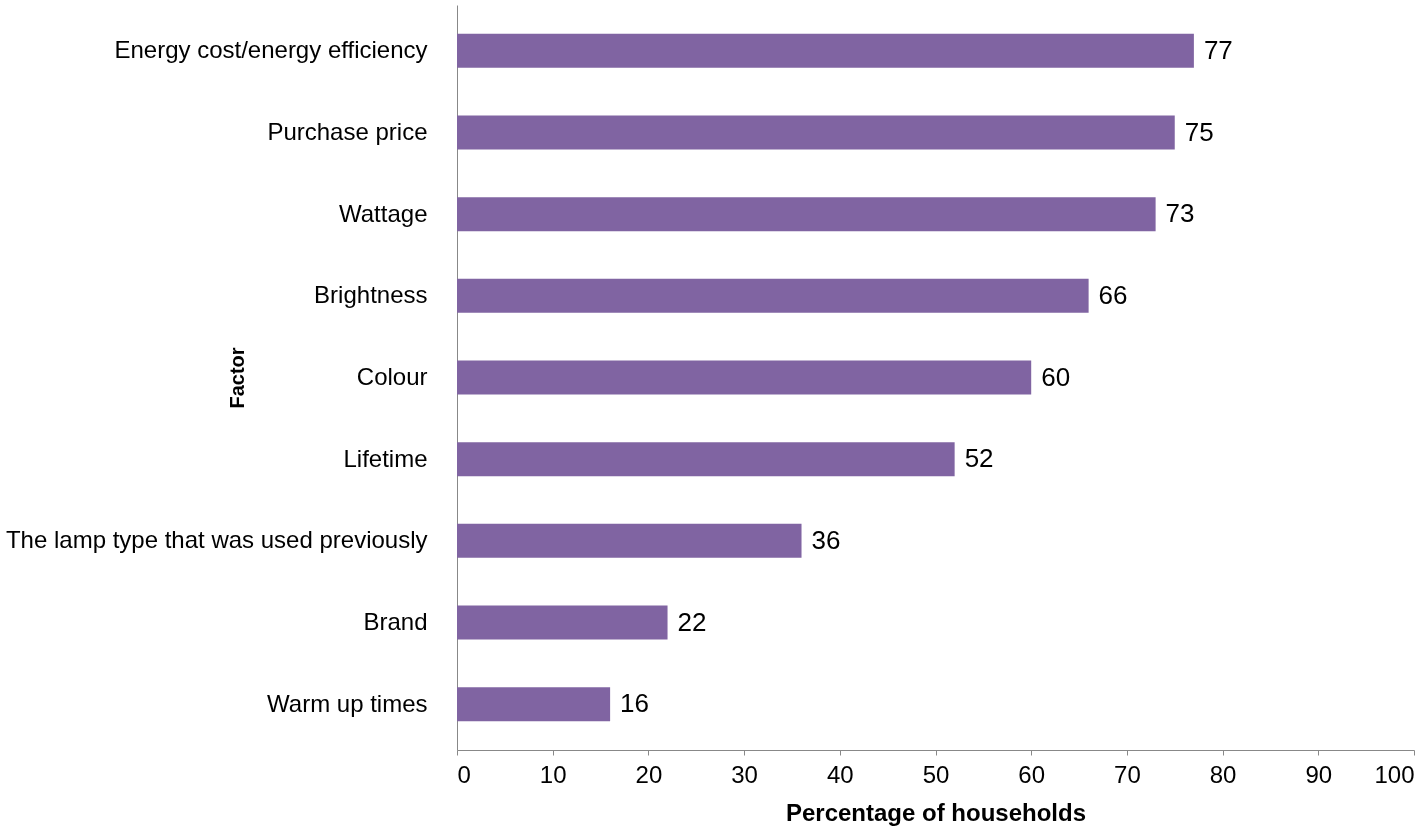 This screenshot has width=1427, height=839. What do you see at coordinates (1113, 294) in the screenshot?
I see `data-label: 66` at bounding box center [1113, 294].